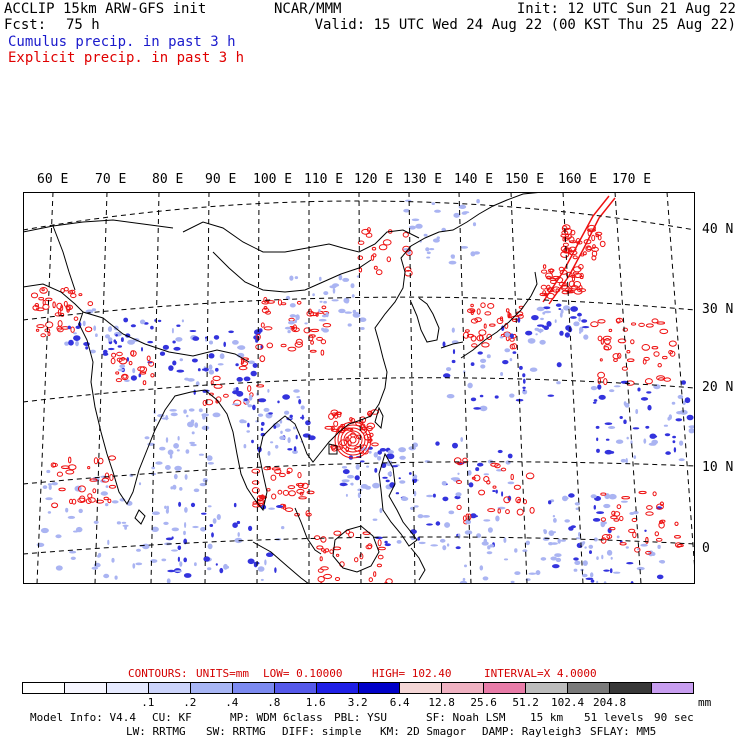  Describe the element at coordinates (83, 717) in the screenshot. I see `model-info: Model Info: V4.4` at that location.